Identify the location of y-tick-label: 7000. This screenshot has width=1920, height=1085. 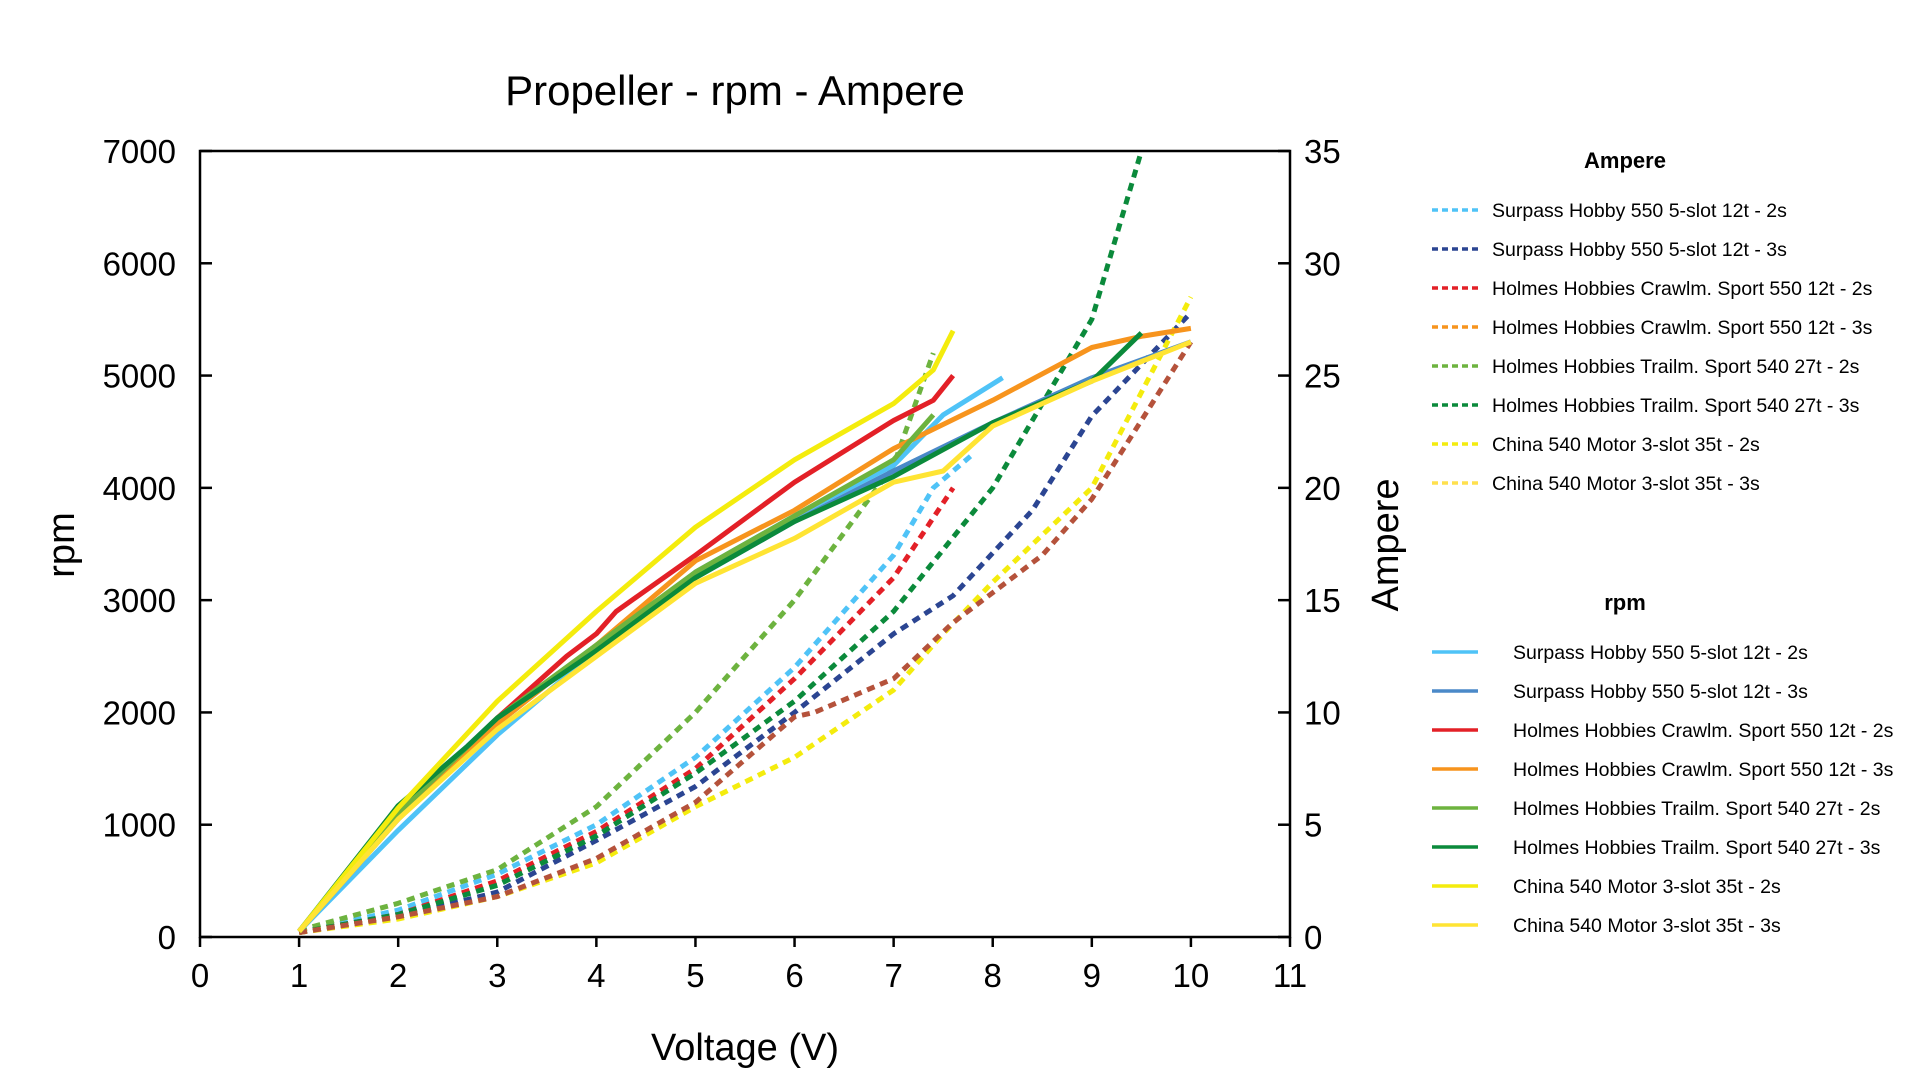
(139, 151).